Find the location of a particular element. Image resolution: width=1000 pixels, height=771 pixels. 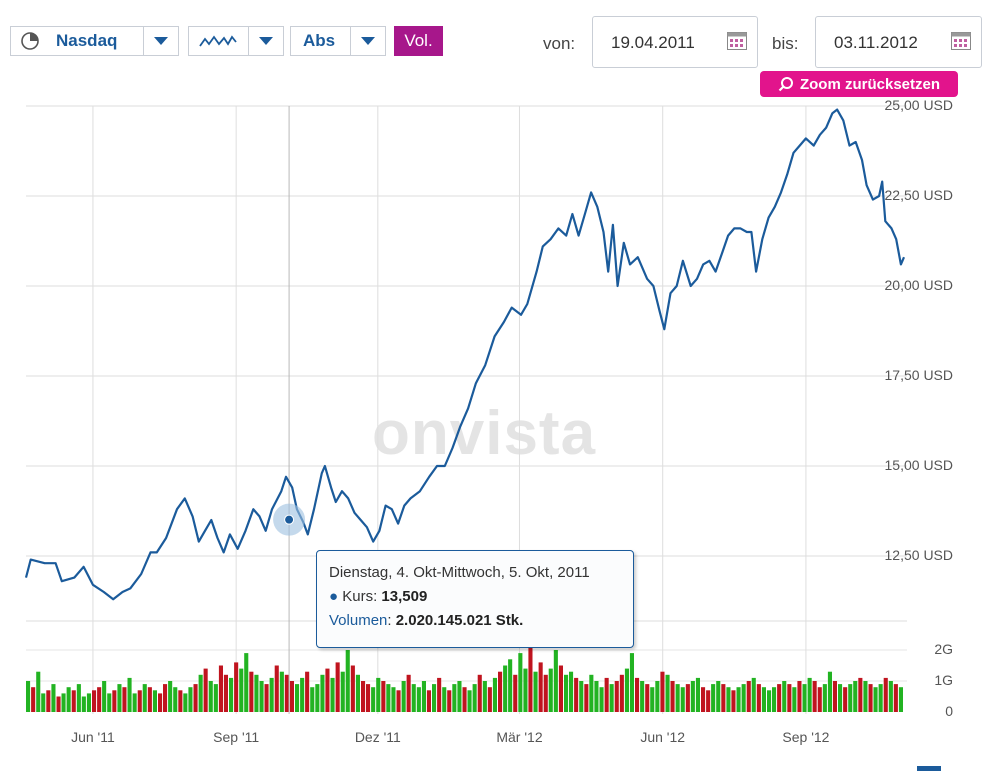

tooltip-date: Dienstag, 4. Okt-Mittwoch, 5. Okt, 2011 is located at coordinates (459, 572).